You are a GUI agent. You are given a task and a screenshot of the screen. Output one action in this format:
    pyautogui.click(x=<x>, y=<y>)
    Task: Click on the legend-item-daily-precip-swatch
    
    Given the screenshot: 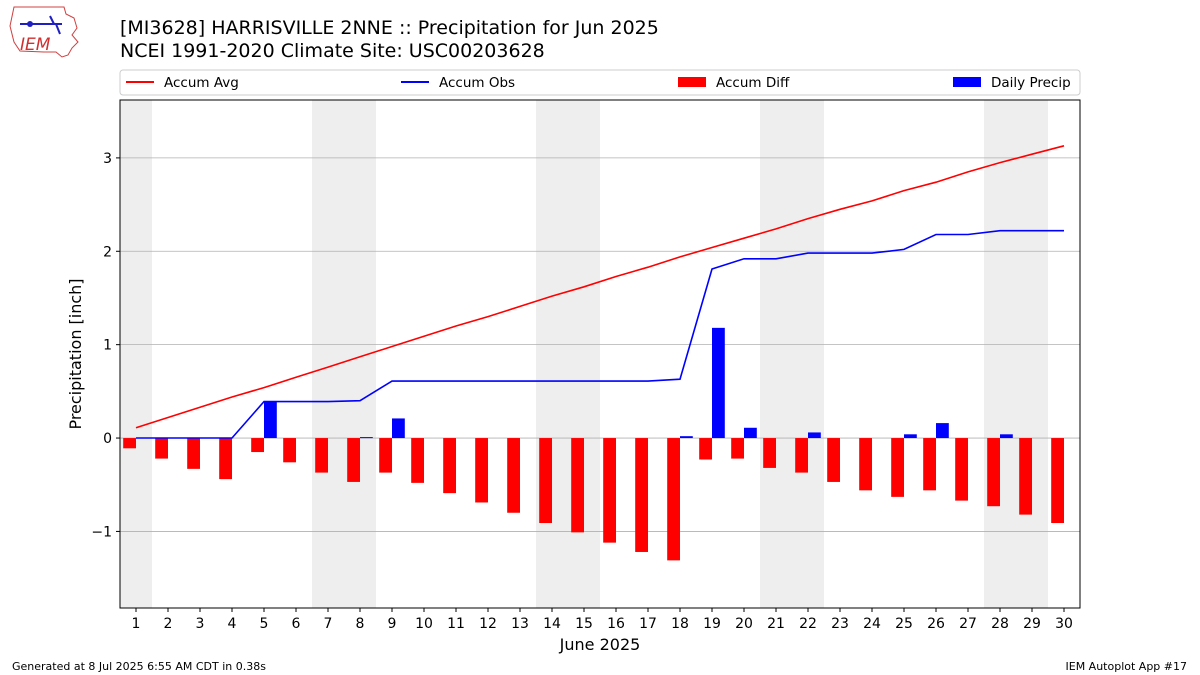 What is the action you would take?
    pyautogui.click(x=967, y=82)
    